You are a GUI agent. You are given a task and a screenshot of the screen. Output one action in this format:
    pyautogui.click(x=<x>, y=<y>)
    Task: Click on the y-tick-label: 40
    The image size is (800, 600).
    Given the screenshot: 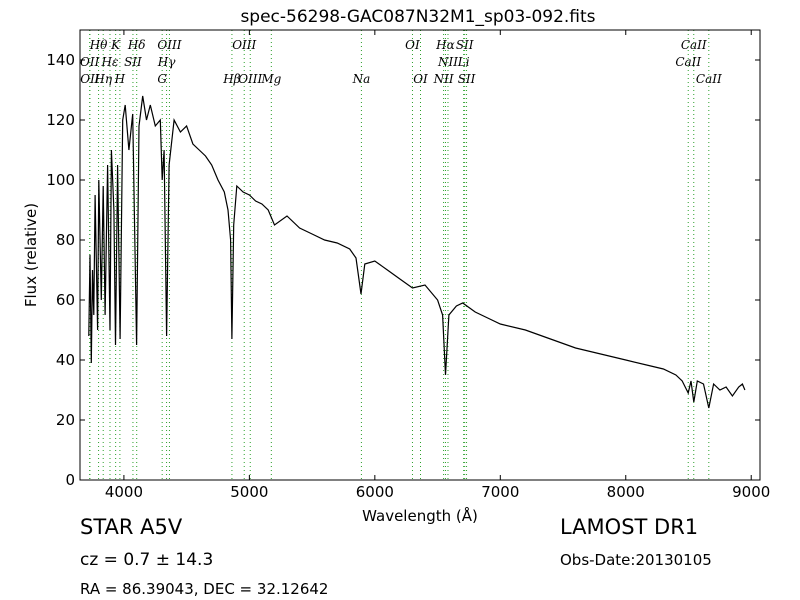 What is the action you would take?
    pyautogui.click(x=65, y=360)
    